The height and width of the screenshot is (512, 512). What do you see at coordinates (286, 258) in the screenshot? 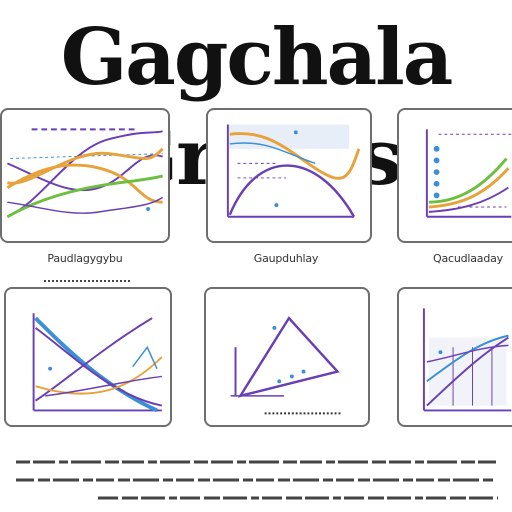
I see `caption-panel-2: Gaupduhlay` at bounding box center [286, 258].